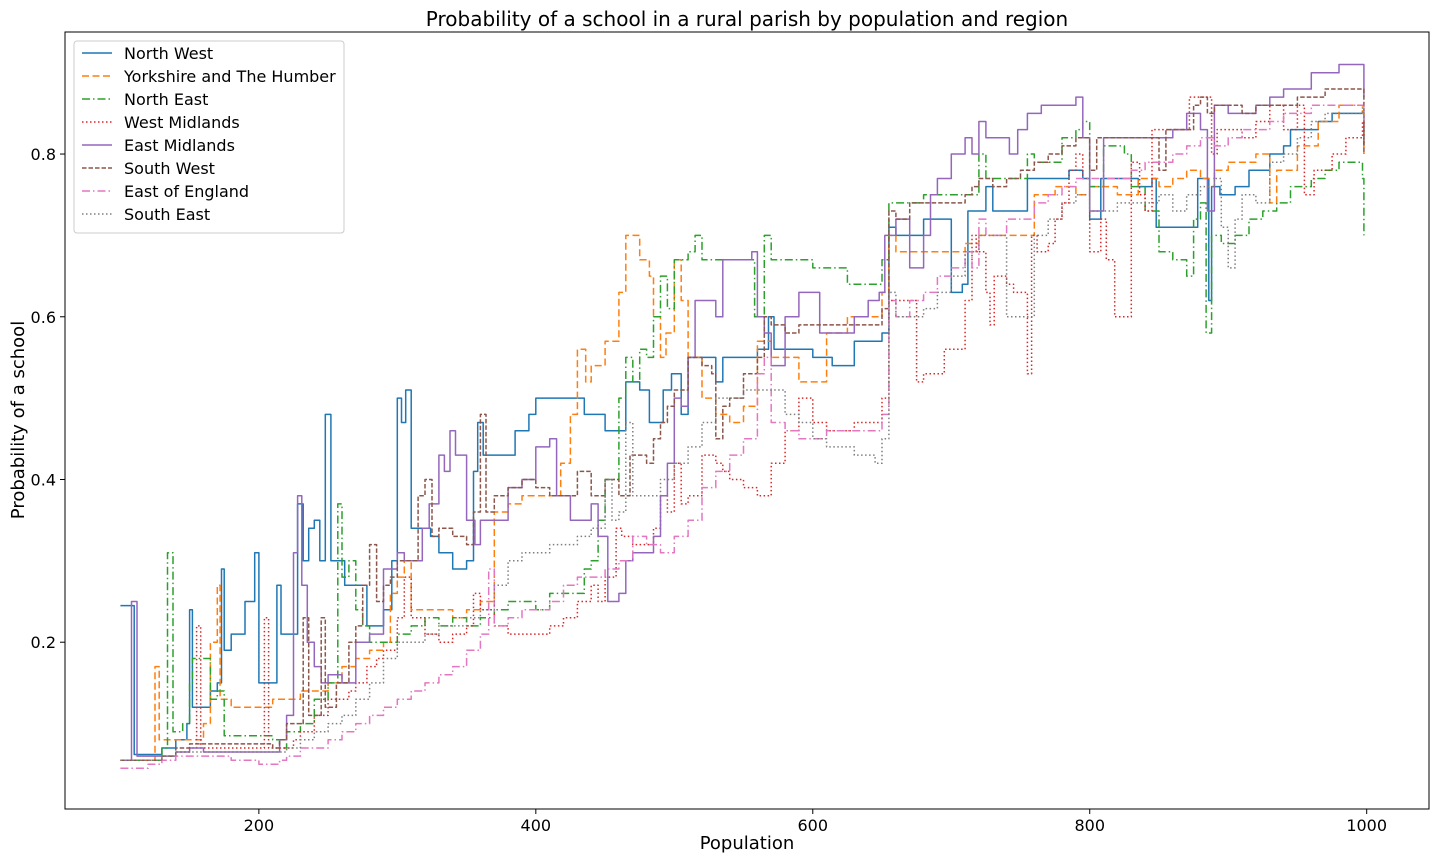  Describe the element at coordinates (186, 191) in the screenshot. I see `legend-label: East of England` at that location.